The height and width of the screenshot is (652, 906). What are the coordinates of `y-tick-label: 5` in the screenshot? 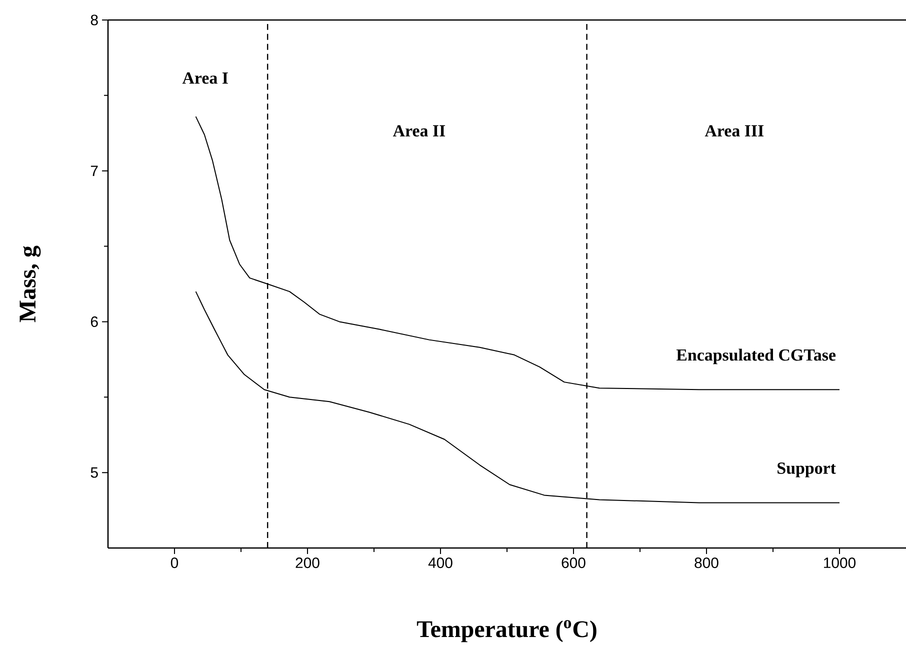 It's located at (94, 472).